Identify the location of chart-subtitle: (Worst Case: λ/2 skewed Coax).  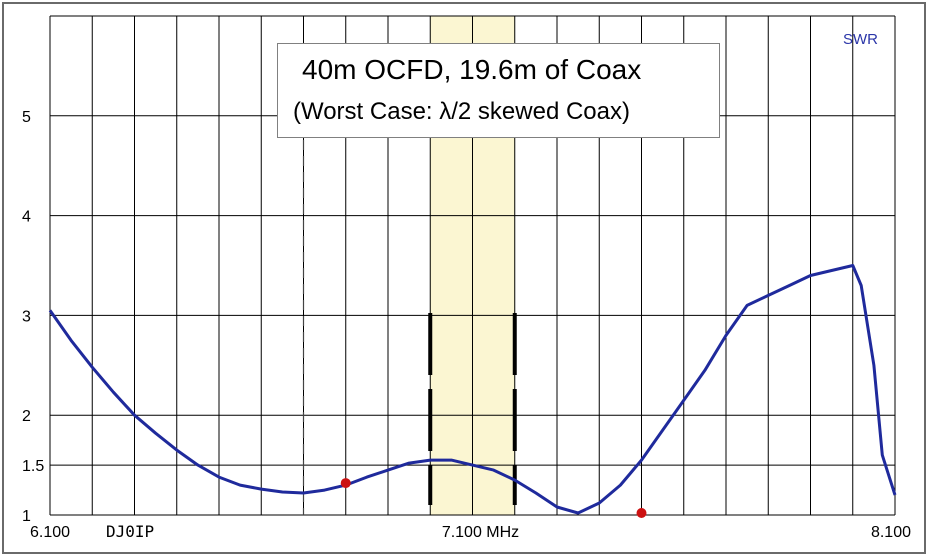
(461, 111).